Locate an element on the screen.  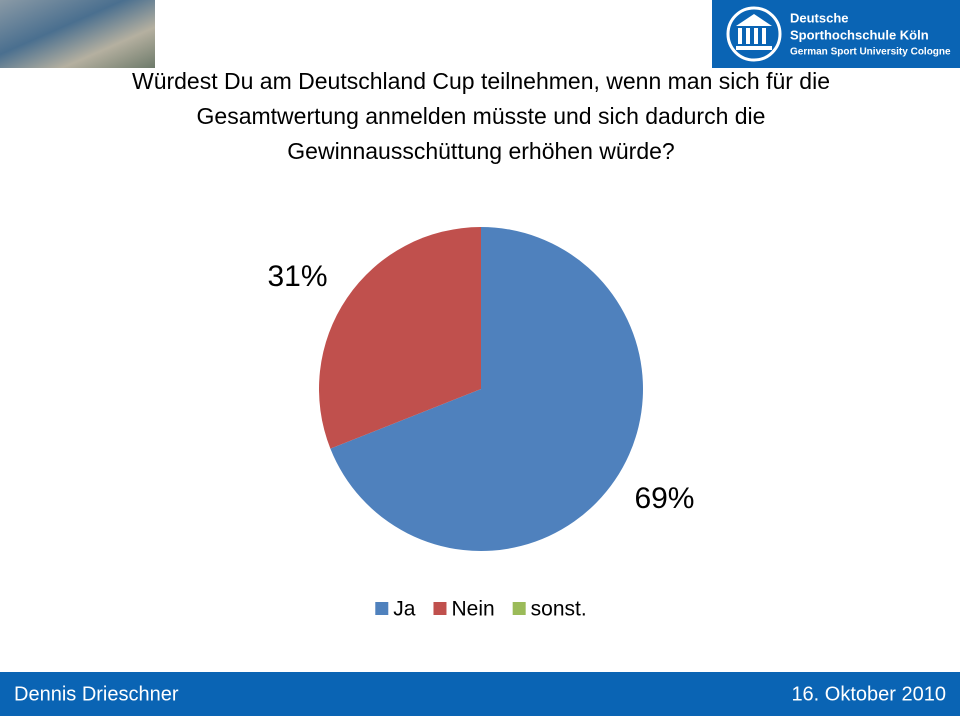
logo-name: Deutsche is located at coordinates (819, 17).